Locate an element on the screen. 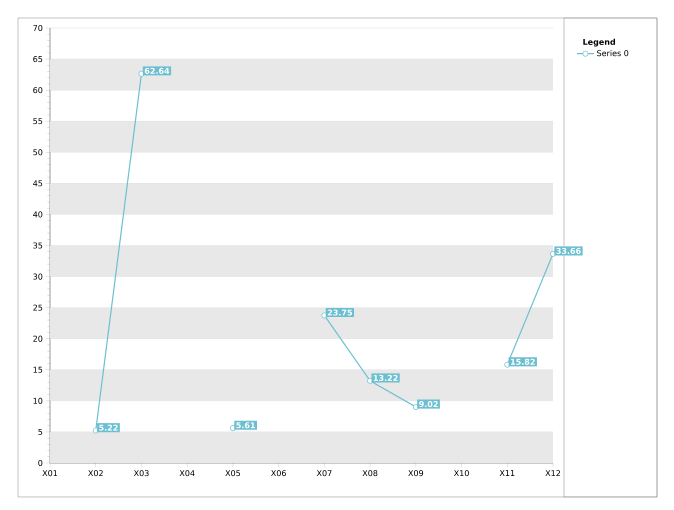  x-tick-label: X10 is located at coordinates (461, 473).